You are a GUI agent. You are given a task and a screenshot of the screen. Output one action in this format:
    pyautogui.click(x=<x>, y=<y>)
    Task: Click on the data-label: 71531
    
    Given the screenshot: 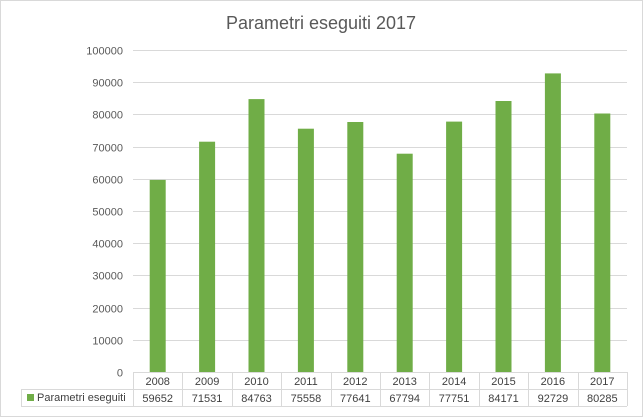 What is the action you would take?
    pyautogui.click(x=207, y=399)
    